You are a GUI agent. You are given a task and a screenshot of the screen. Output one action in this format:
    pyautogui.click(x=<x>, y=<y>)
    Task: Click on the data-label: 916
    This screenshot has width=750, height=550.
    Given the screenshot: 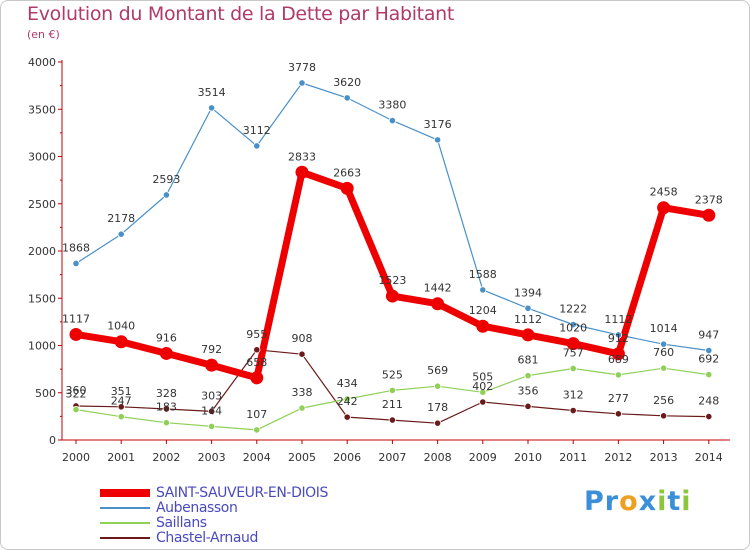 What is the action you would take?
    pyautogui.click(x=166, y=337)
    